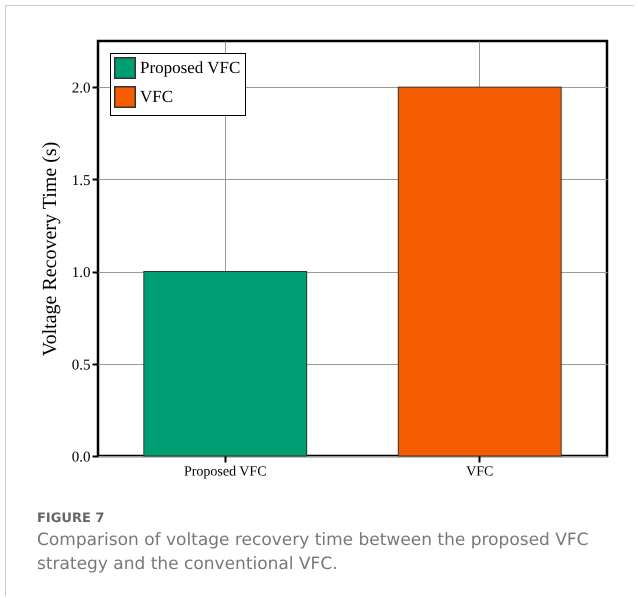 This screenshot has width=638, height=598. What do you see at coordinates (71, 518) in the screenshot?
I see `caption: FIGURE 7` at bounding box center [71, 518].